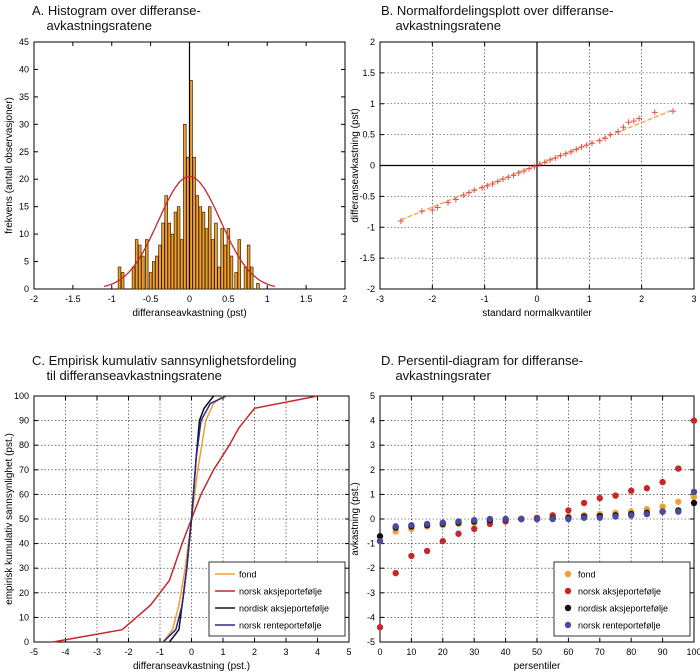 This screenshot has width=700, height=672. What do you see at coordinates (631, 652) in the screenshot?
I see `x-tick-label: 80` at bounding box center [631, 652].